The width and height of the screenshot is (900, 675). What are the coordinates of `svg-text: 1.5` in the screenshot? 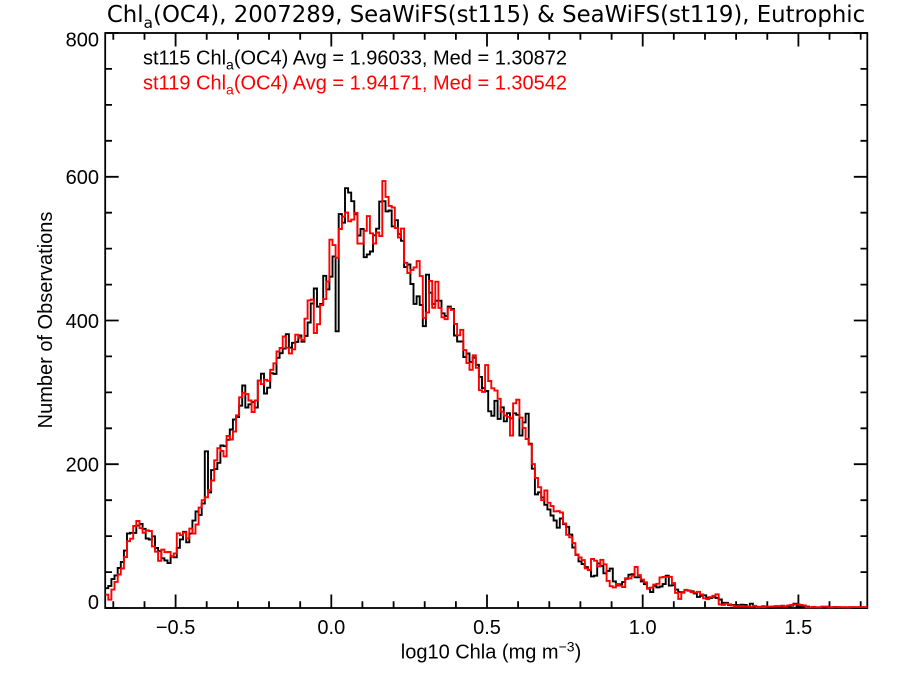 It's located at (798, 628).